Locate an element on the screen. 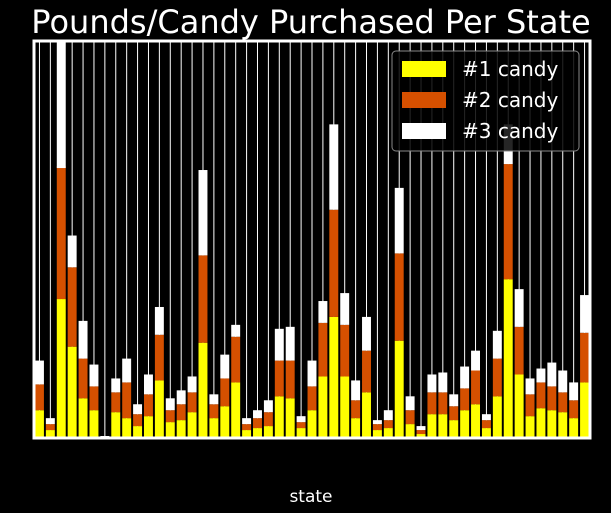 The image size is (611, 513). legend: #1 candy #2 candy #3 candy is located at coordinates (485, 101).